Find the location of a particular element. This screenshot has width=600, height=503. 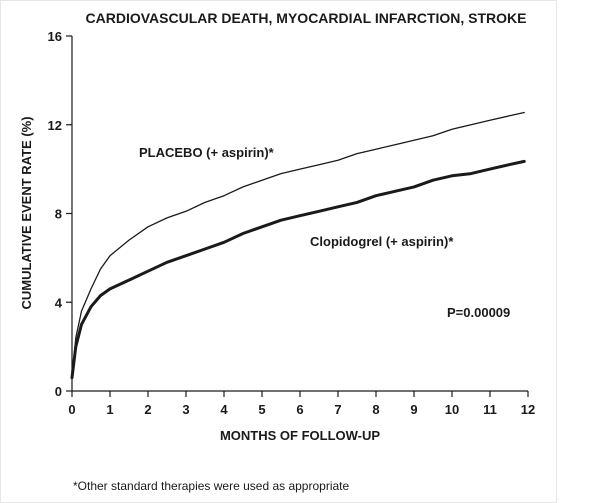

x-tick-label: 3 is located at coordinates (185, 409).